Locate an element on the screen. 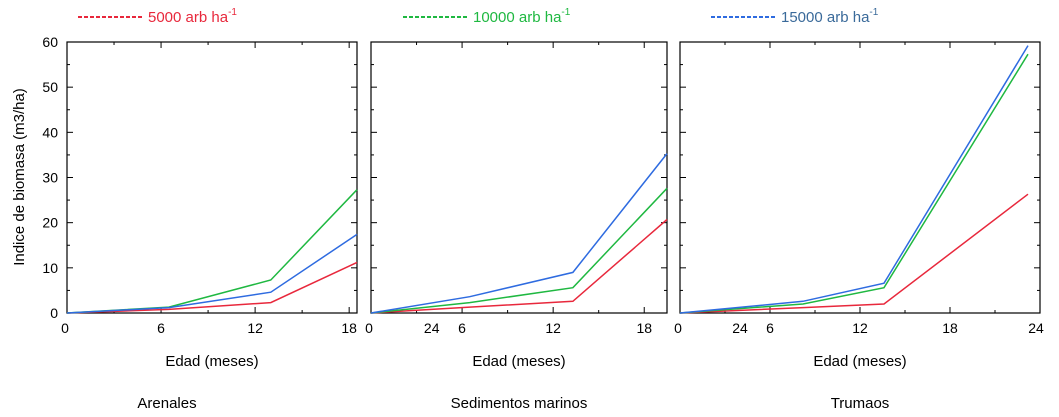 This screenshot has height=417, width=1059. legend-item: 15000 arb ha-1 is located at coordinates (795, 16).